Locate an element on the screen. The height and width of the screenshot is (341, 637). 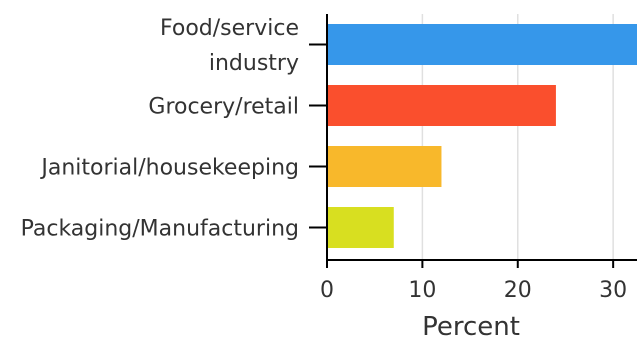
category-label: Grocery/retail is located at coordinates (223, 107).